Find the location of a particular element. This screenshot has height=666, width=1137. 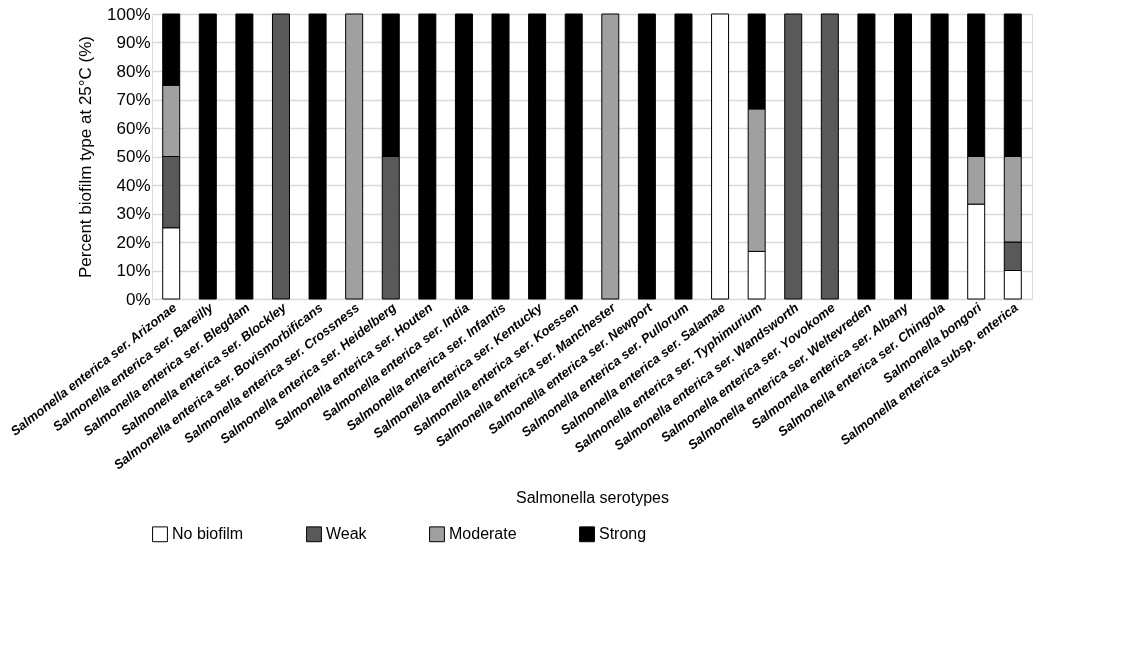

y-axis-title: Percent biofilm type at 25°C (%) is located at coordinates (86, 157).